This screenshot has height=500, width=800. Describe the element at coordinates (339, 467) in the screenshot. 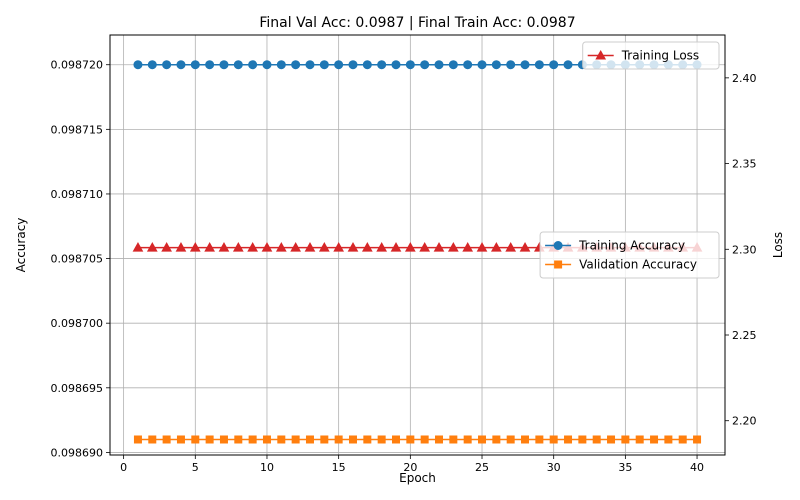

I see `x-tick-label: 15` at that location.